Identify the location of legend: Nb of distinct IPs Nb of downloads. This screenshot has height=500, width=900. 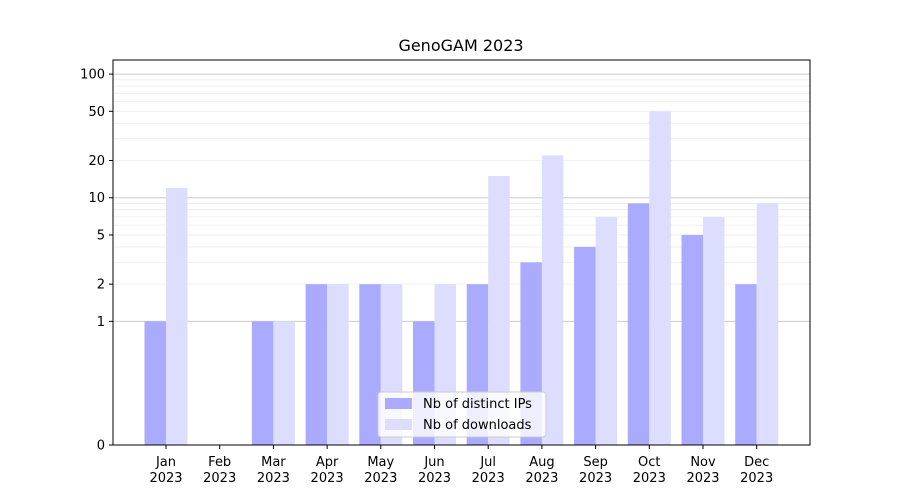
(462, 414).